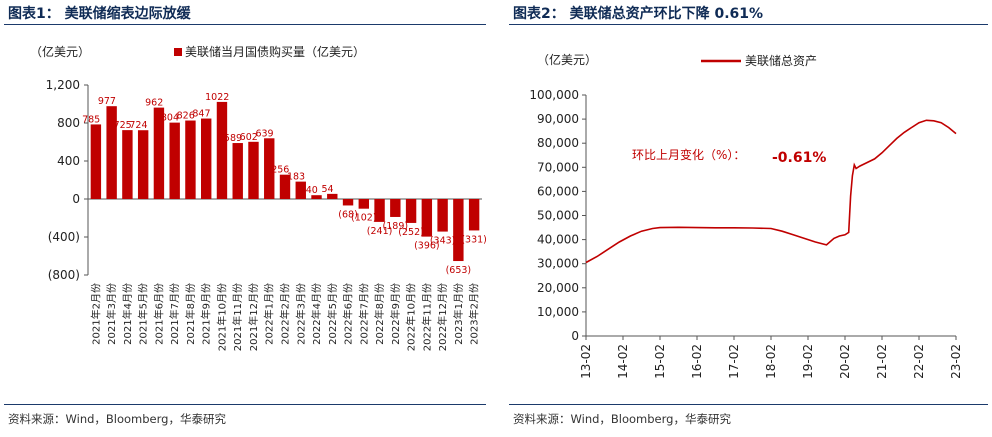 The height and width of the screenshot is (437, 992). I want to click on bar-chart-x-tick-label: 2021年7月份, so click(174, 314).